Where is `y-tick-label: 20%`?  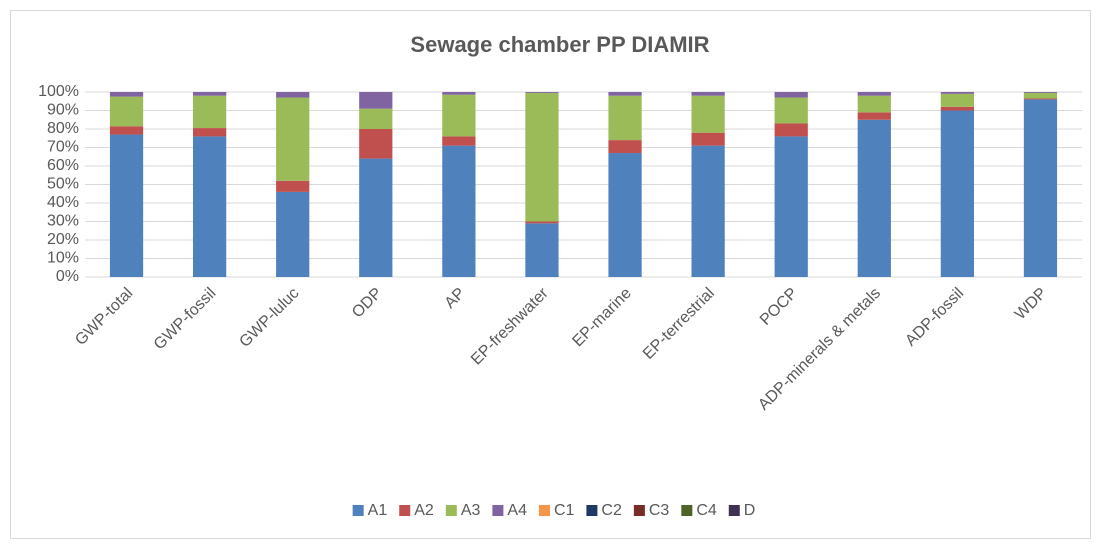 y-tick-label: 20% is located at coordinates (63, 239).